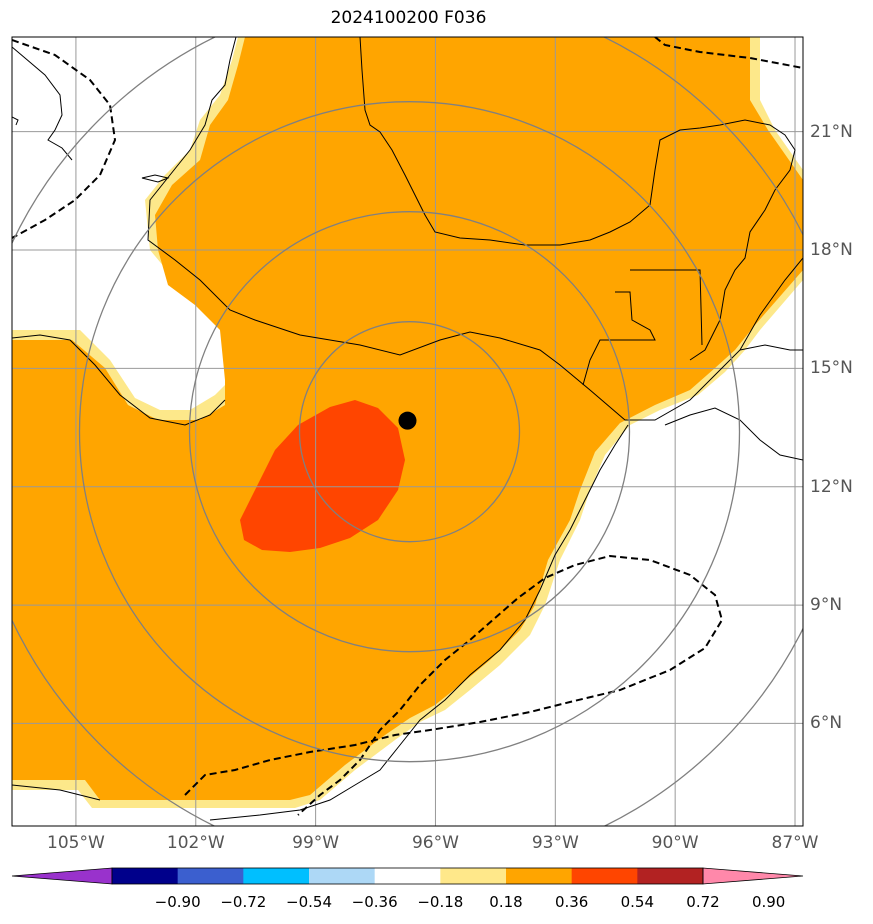 The height and width of the screenshot is (924, 873). Describe the element at coordinates (374, 902) in the screenshot. I see `colorbar-tick-label: −0.36` at that location.